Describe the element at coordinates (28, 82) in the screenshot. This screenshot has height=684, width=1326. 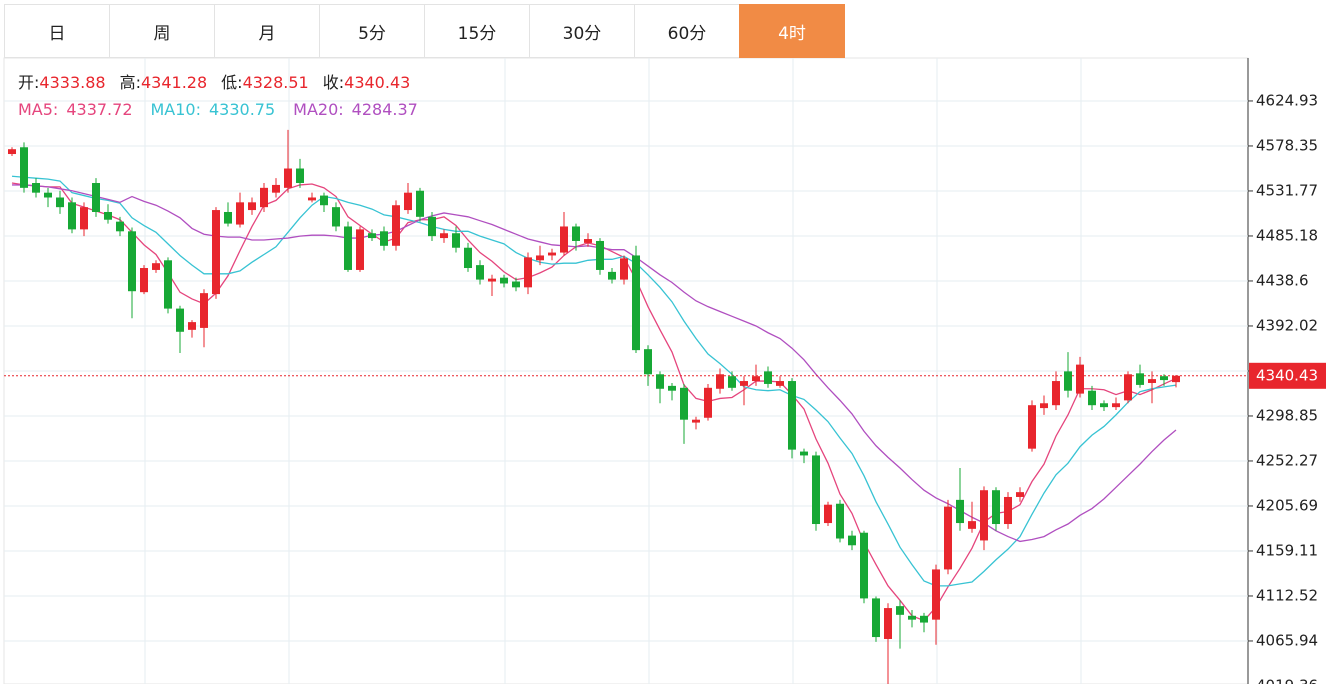
I see `ohlc-label: 开:` at that location.